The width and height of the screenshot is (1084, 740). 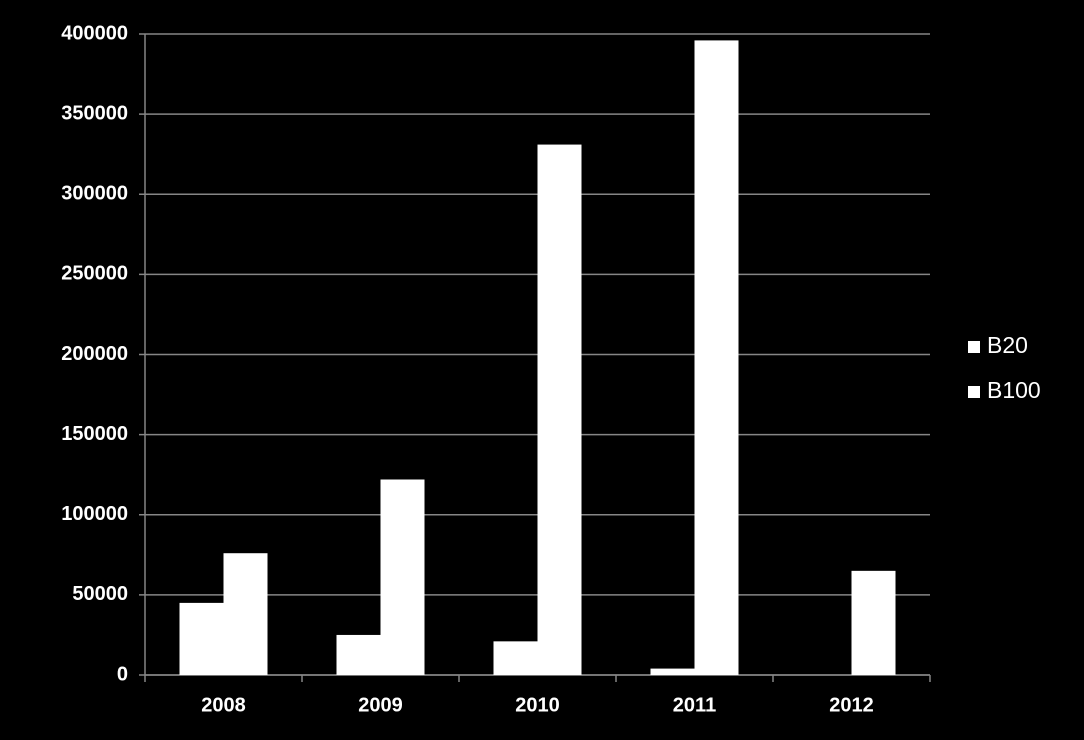 I want to click on x-tick-label: 2010, so click(x=537, y=705).